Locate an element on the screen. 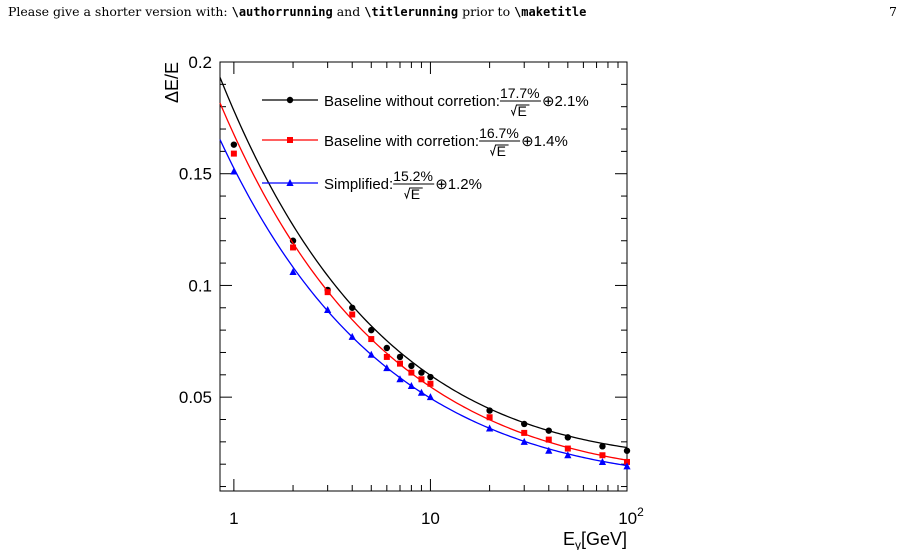  legend-fraction-numerator: 15.2% is located at coordinates (413, 176).